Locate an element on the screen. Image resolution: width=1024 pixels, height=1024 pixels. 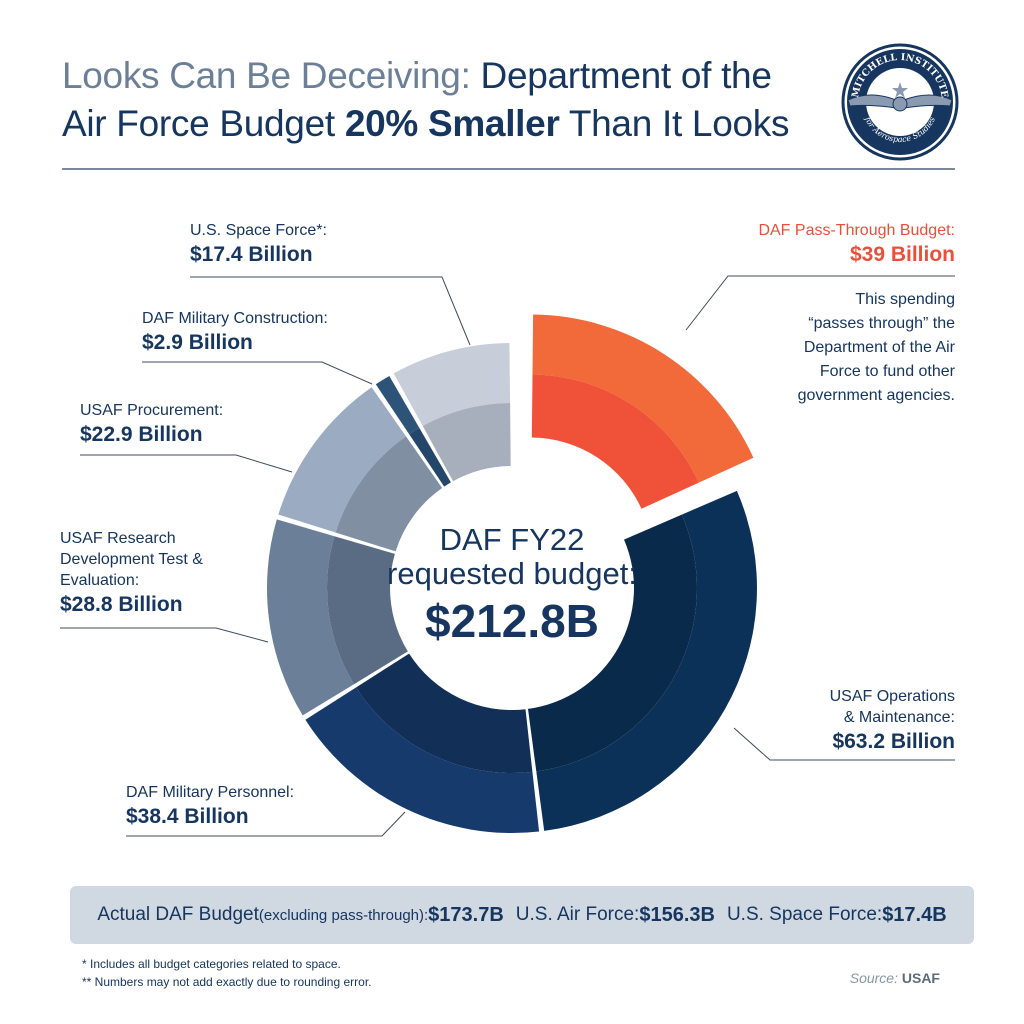
mitchell-institute-logo-icon: MITCHELL INSTITUTE for Aerospace Studies is located at coordinates (900, 102).